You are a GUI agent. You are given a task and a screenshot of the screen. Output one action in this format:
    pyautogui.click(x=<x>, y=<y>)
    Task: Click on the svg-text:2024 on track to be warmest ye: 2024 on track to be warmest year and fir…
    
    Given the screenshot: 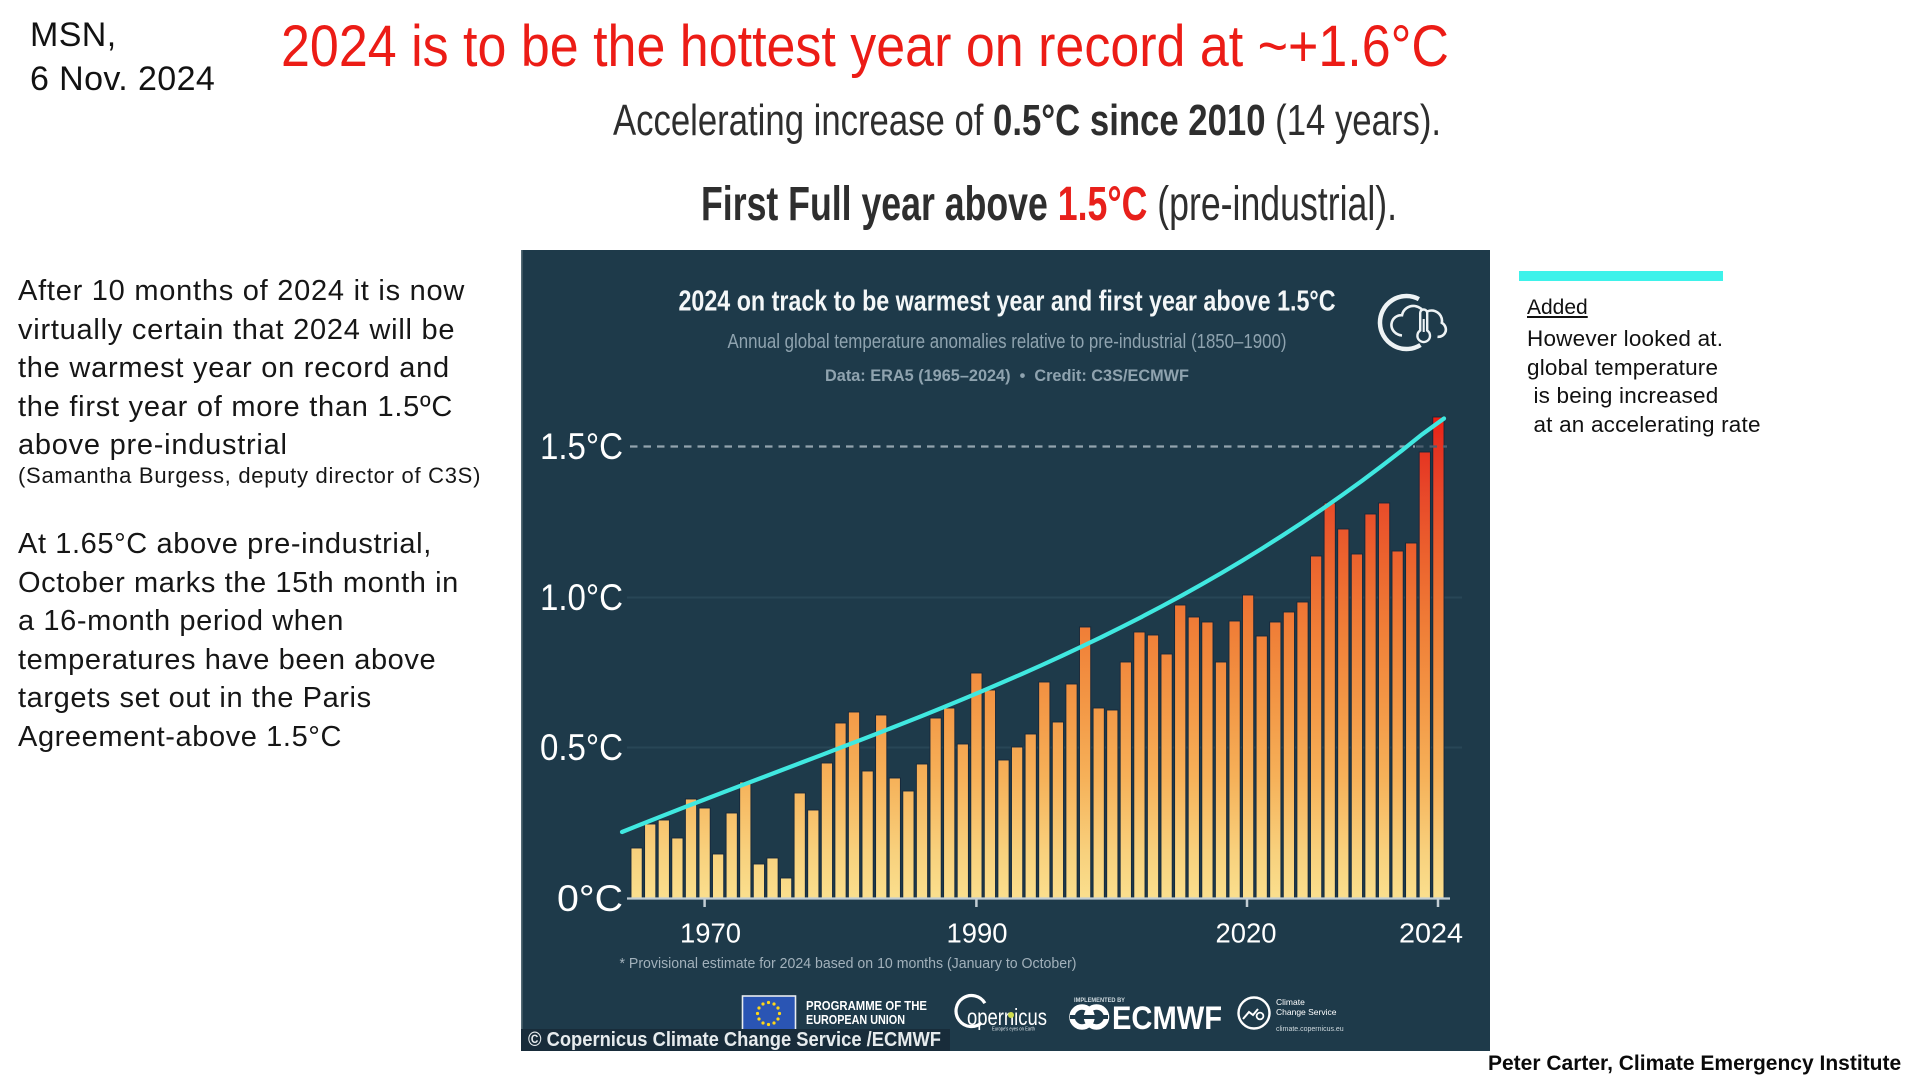 What is the action you would take?
    pyautogui.click(x=1007, y=302)
    